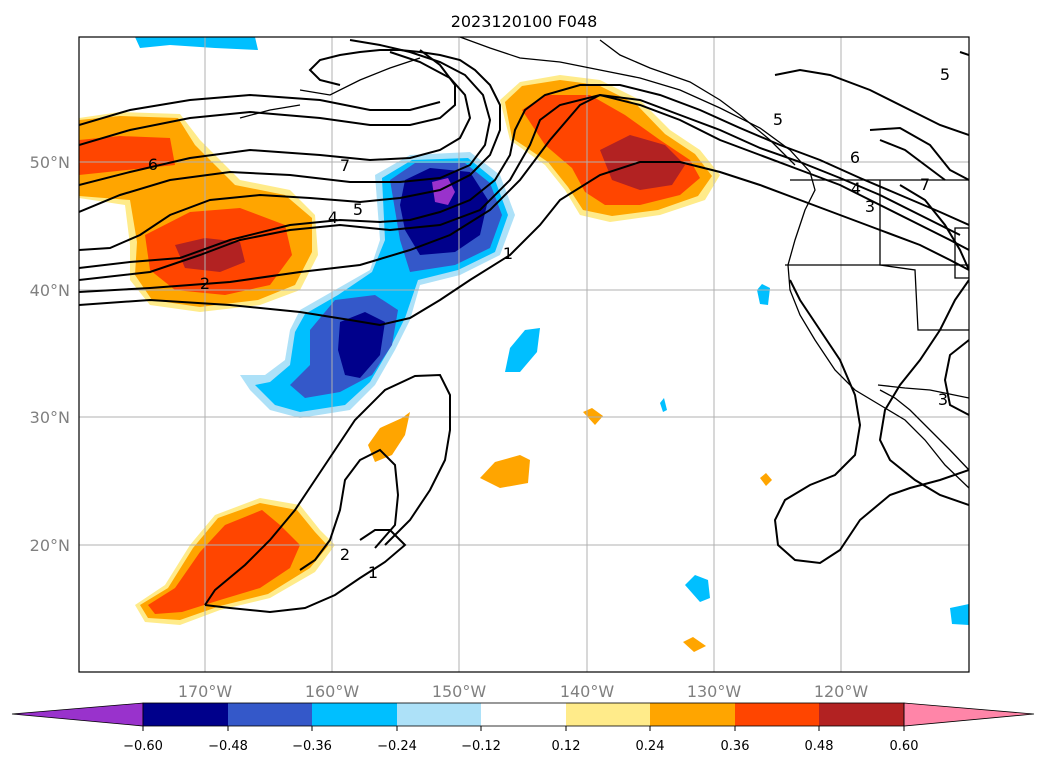  I want to click on colorbar-tick-label: 0.12, so click(566, 746).